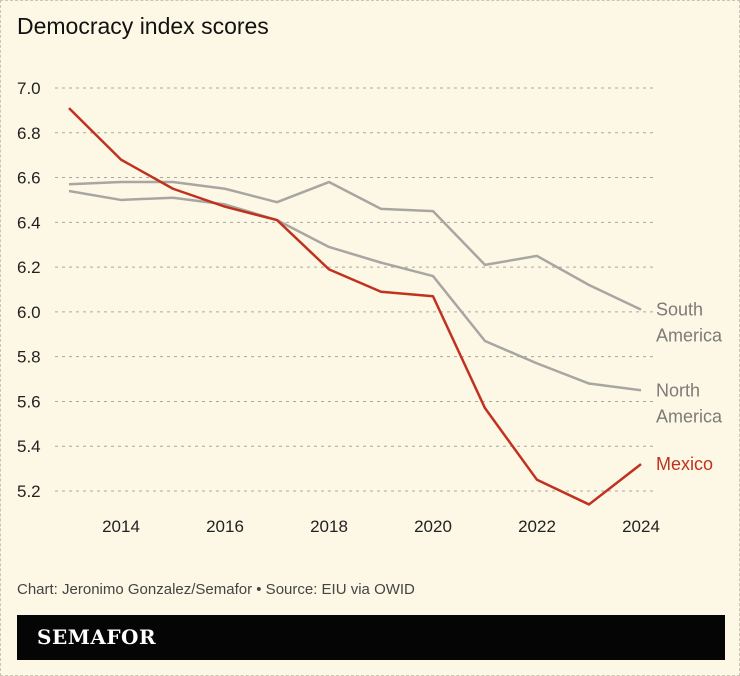 Image resolution: width=740 pixels, height=676 pixels. Describe the element at coordinates (143, 26) in the screenshot. I see `chart-title: Democracy index scores` at that location.